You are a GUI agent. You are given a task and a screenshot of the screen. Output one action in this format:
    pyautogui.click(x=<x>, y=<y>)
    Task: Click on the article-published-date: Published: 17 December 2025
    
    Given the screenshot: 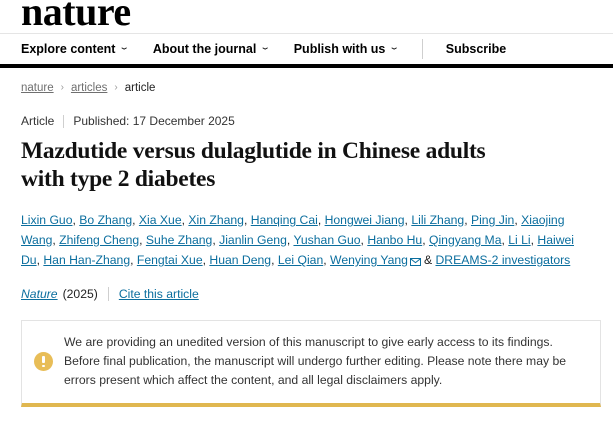 What is the action you would take?
    pyautogui.click(x=154, y=121)
    